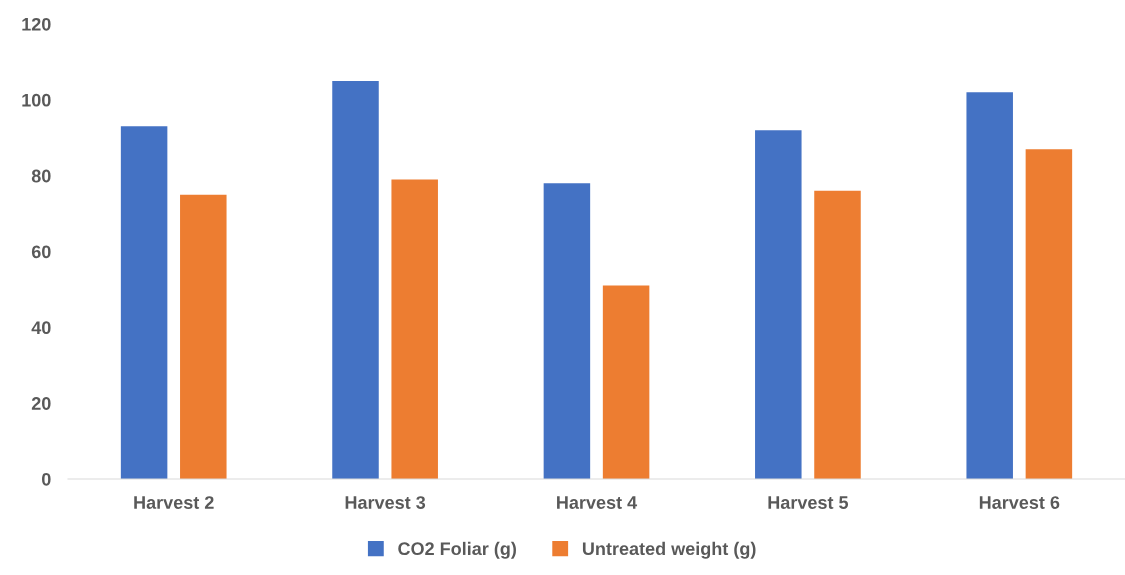 The width and height of the screenshot is (1125, 575). What do you see at coordinates (457, 550) in the screenshot?
I see `legend-label: CO2 Foliar (g)` at bounding box center [457, 550].